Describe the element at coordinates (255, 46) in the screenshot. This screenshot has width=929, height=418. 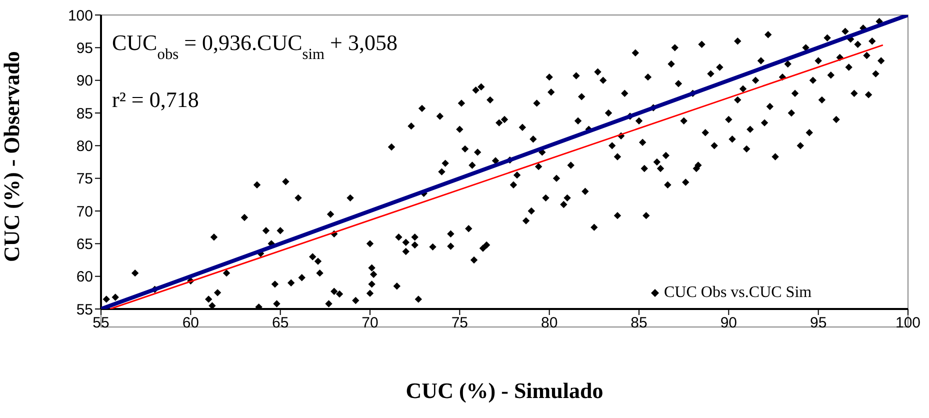
I see `annotation: CUC$_{obs}$ = 0,936.CUC$_{sim}$ + 3,058` at that location.